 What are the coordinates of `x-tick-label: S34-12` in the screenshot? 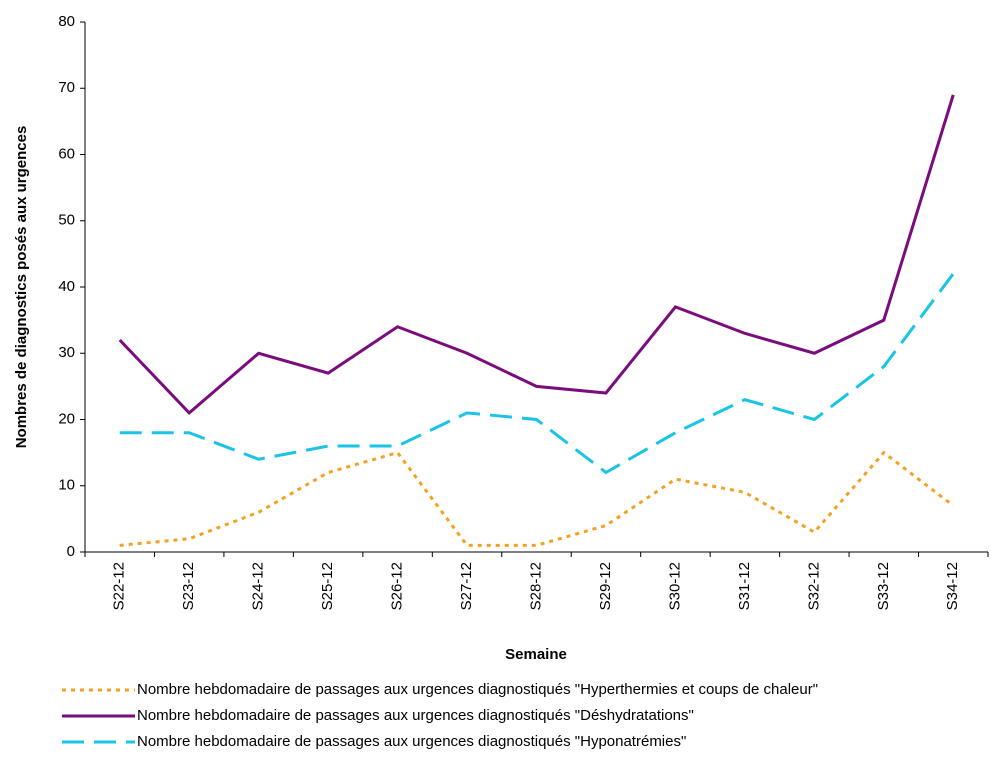 It's located at (952, 586).